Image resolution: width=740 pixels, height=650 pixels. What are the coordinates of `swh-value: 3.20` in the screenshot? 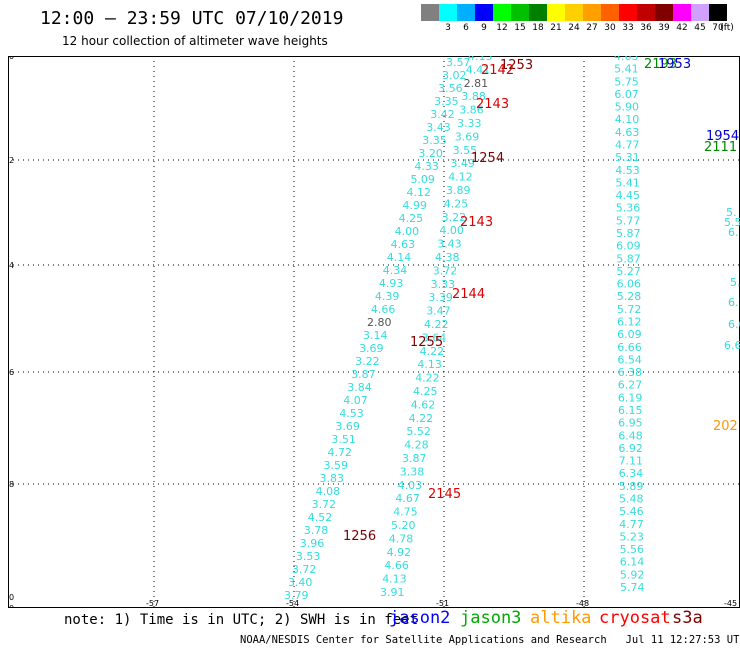 It's located at (430, 153).